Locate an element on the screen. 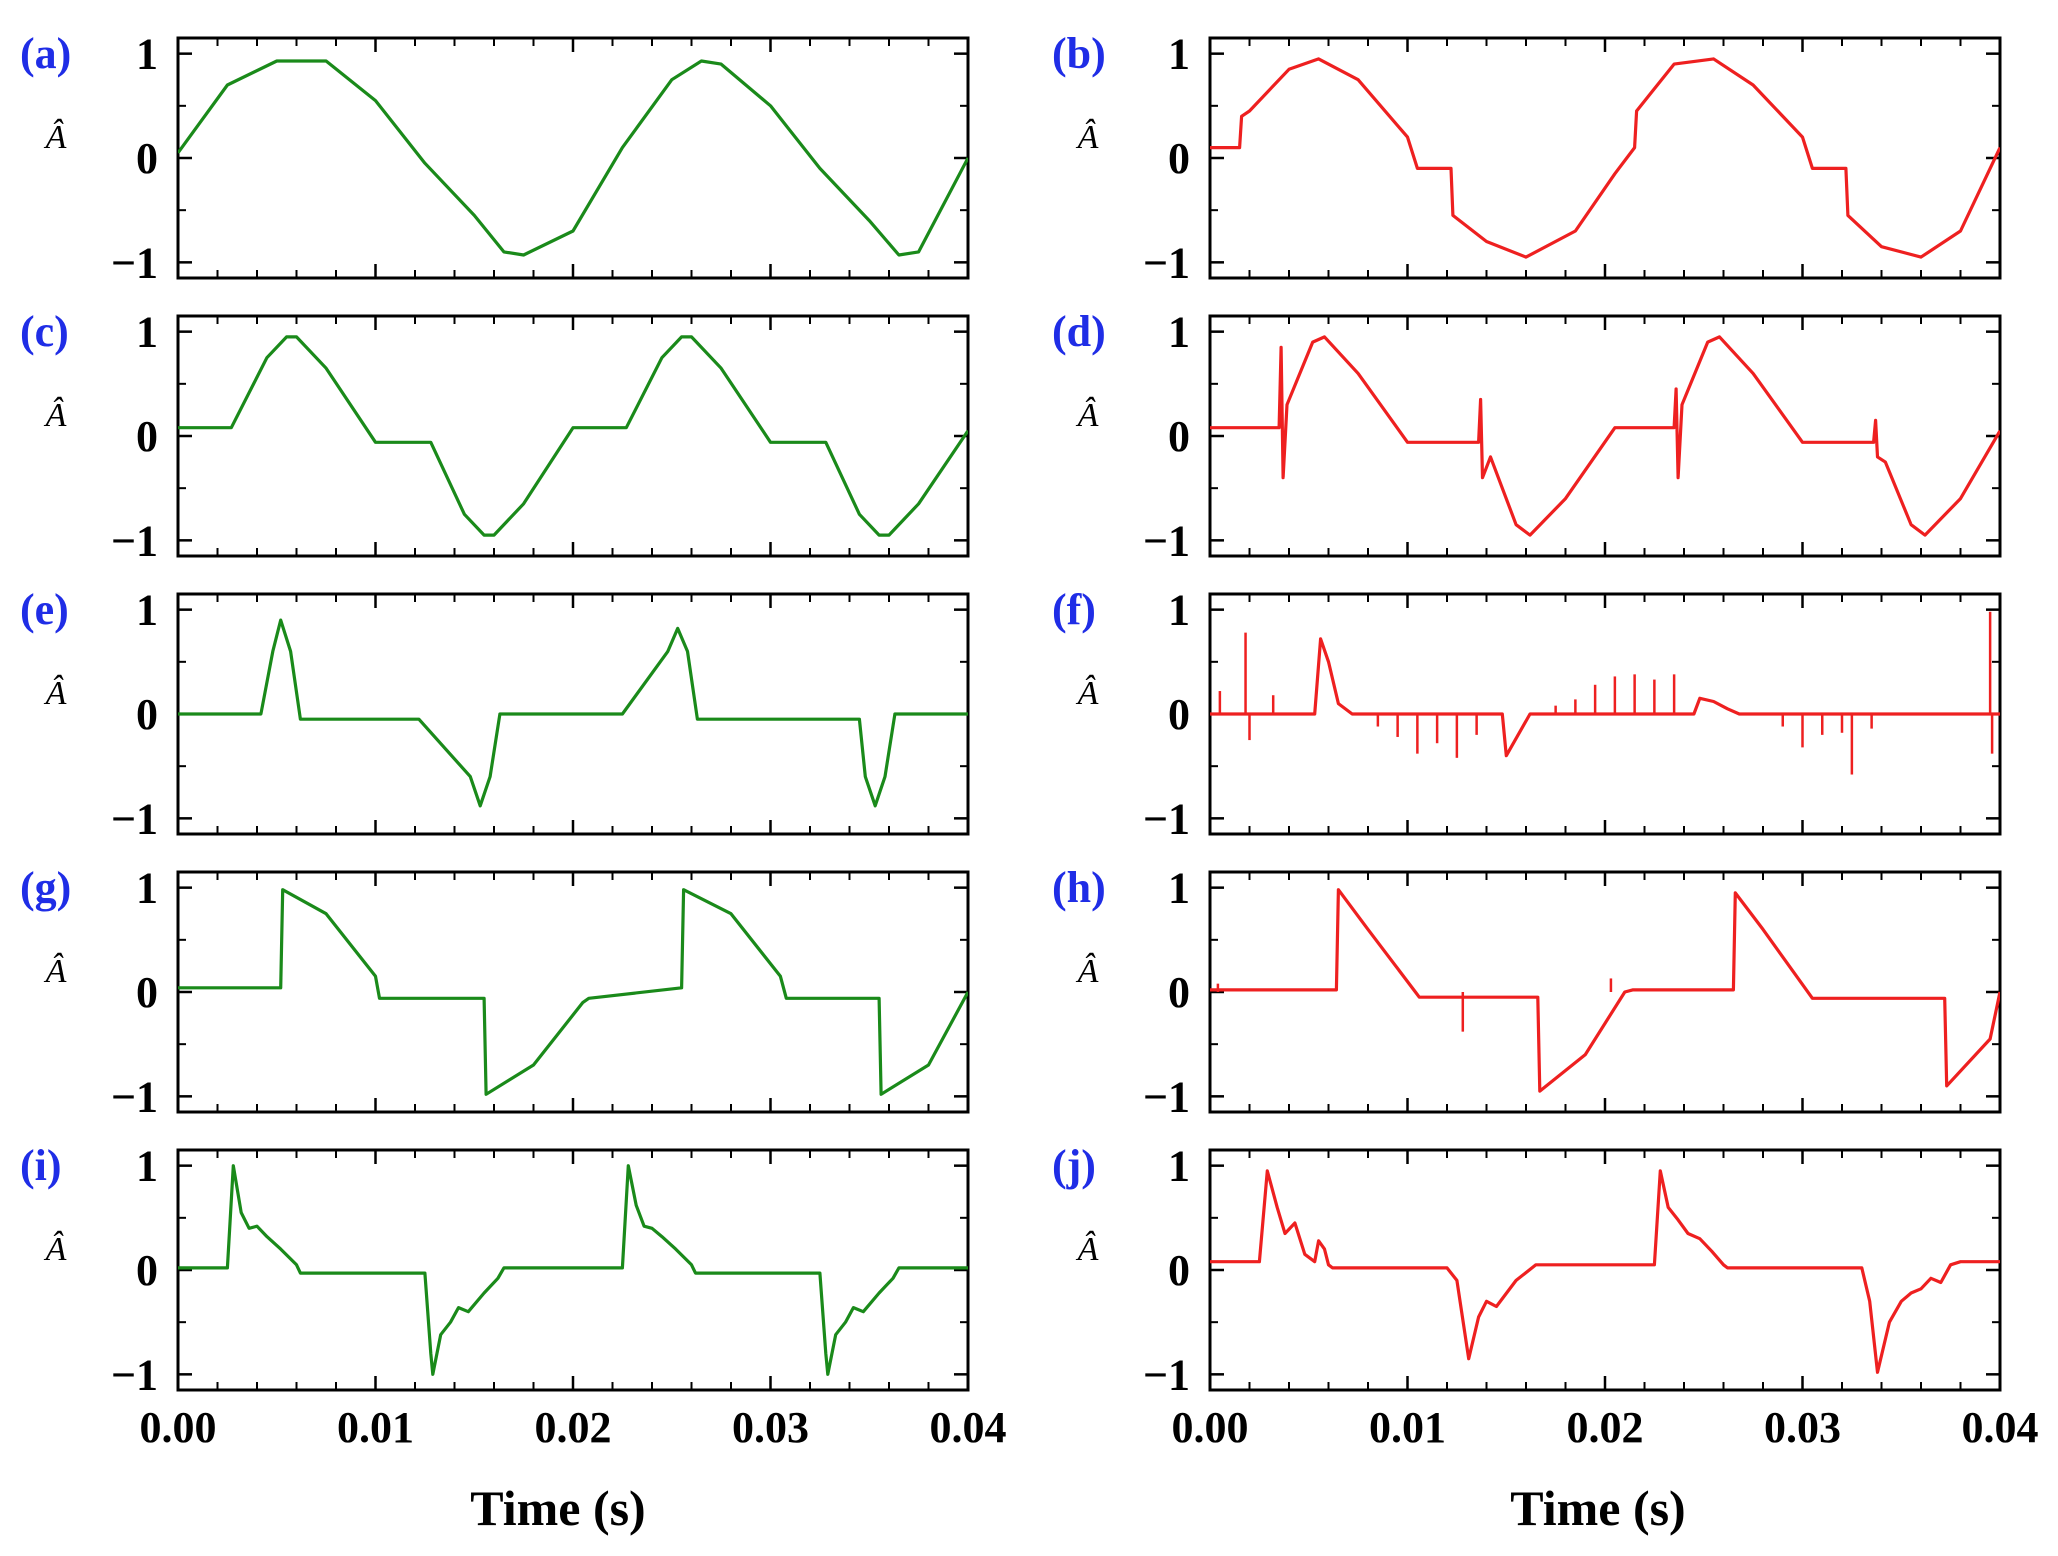 The image size is (2058, 1556). panel-g: (g) Â 1 0 −1 is located at coordinates (495, 992).